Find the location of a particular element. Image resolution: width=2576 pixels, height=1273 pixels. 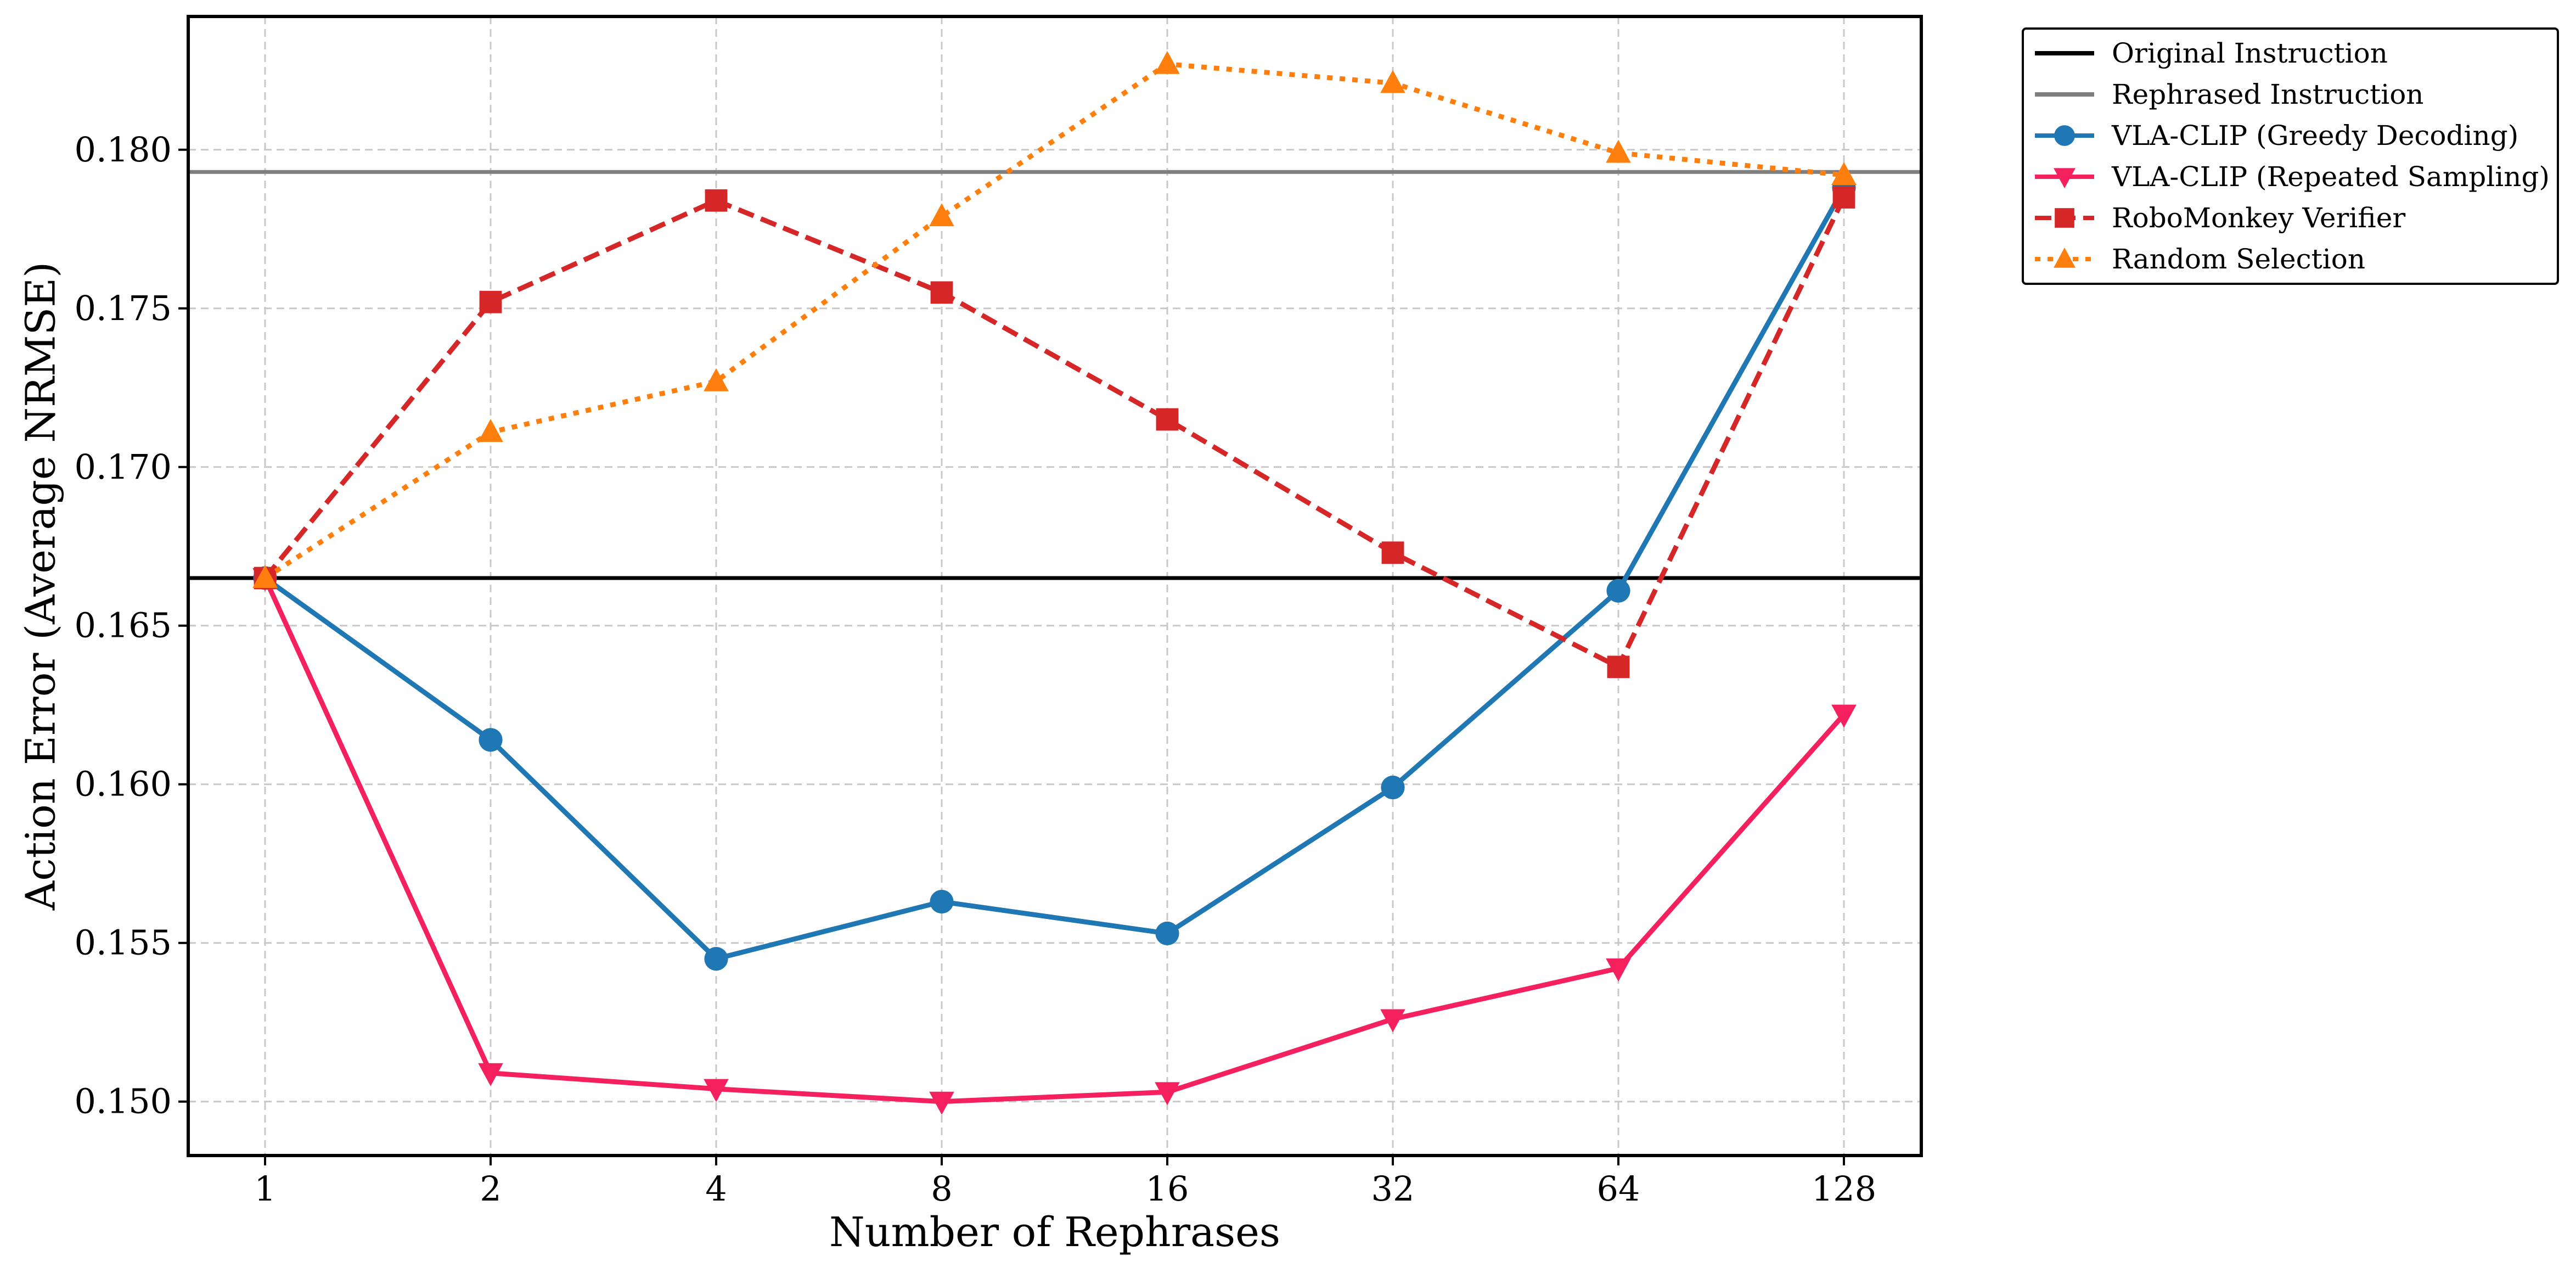

y-tick-label: 0.175 is located at coordinates (123, 308).